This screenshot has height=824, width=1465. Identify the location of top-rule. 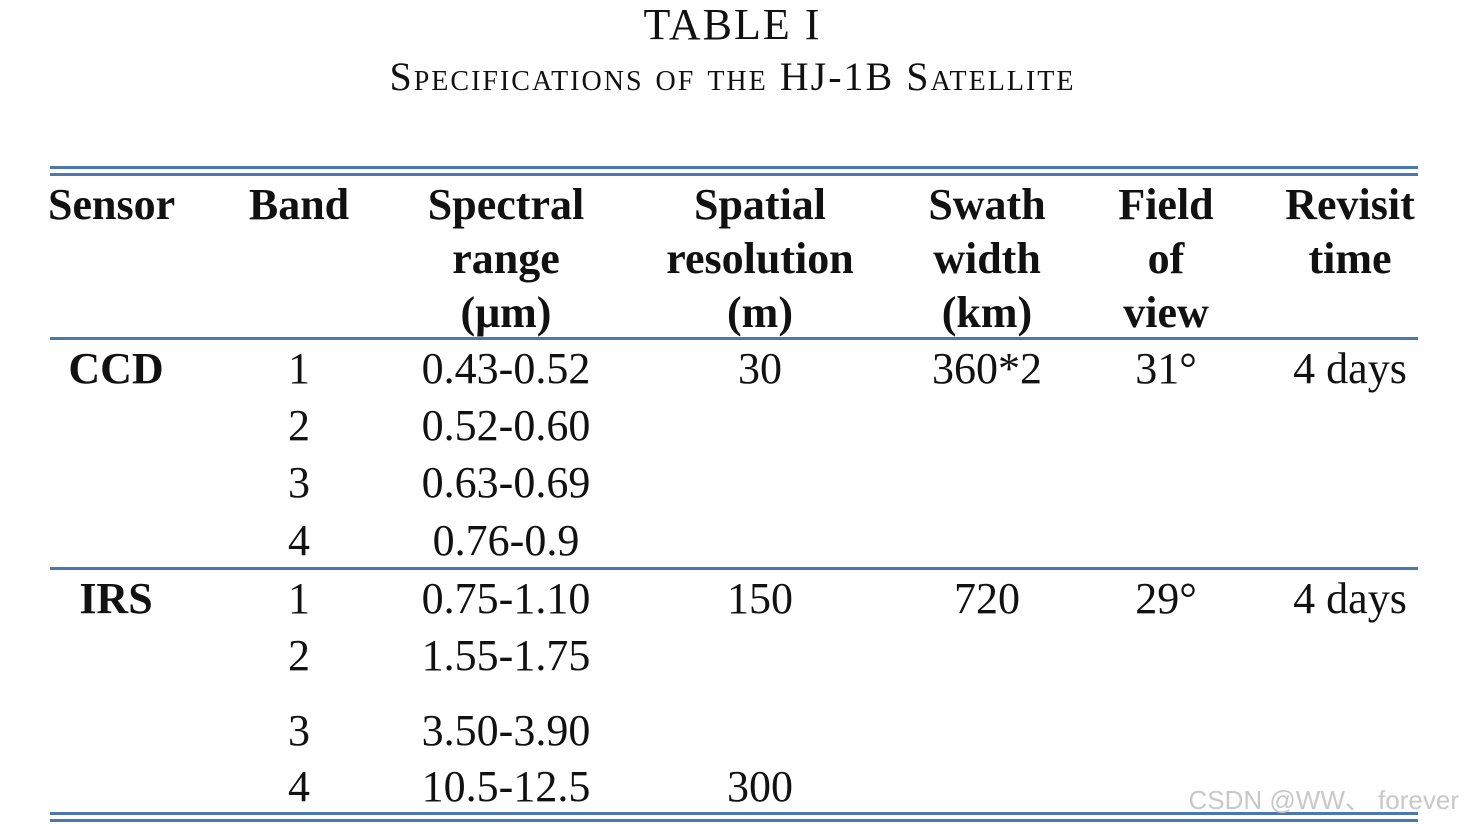
(734, 171).